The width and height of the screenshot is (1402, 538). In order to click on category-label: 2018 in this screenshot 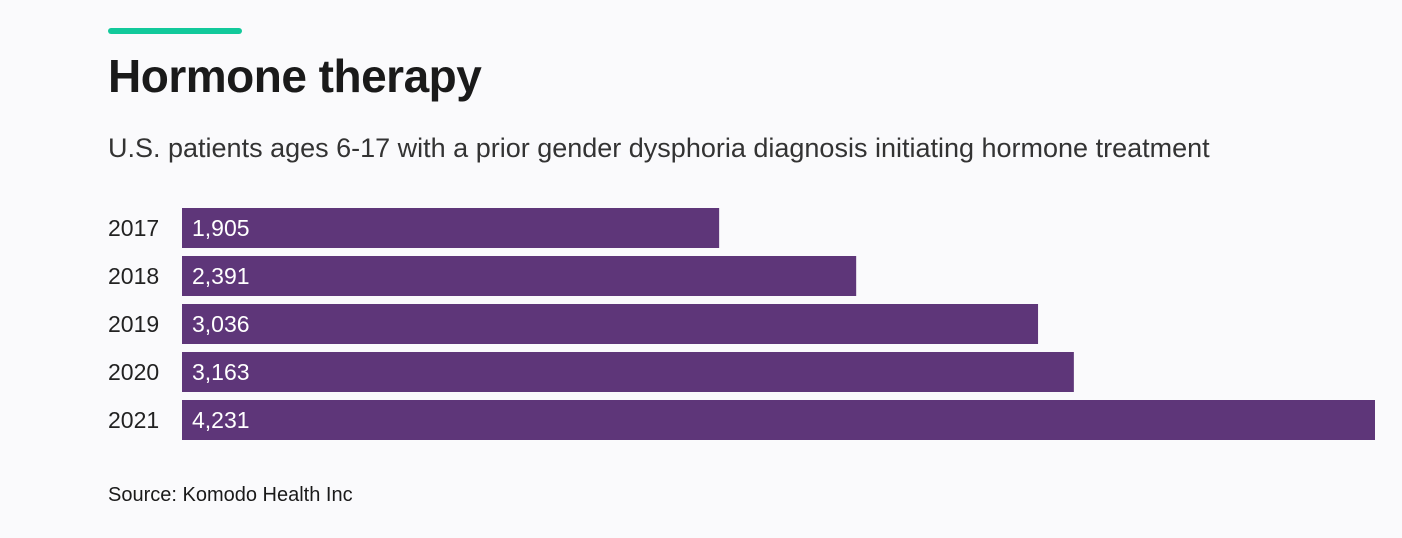, I will do `click(133, 276)`.